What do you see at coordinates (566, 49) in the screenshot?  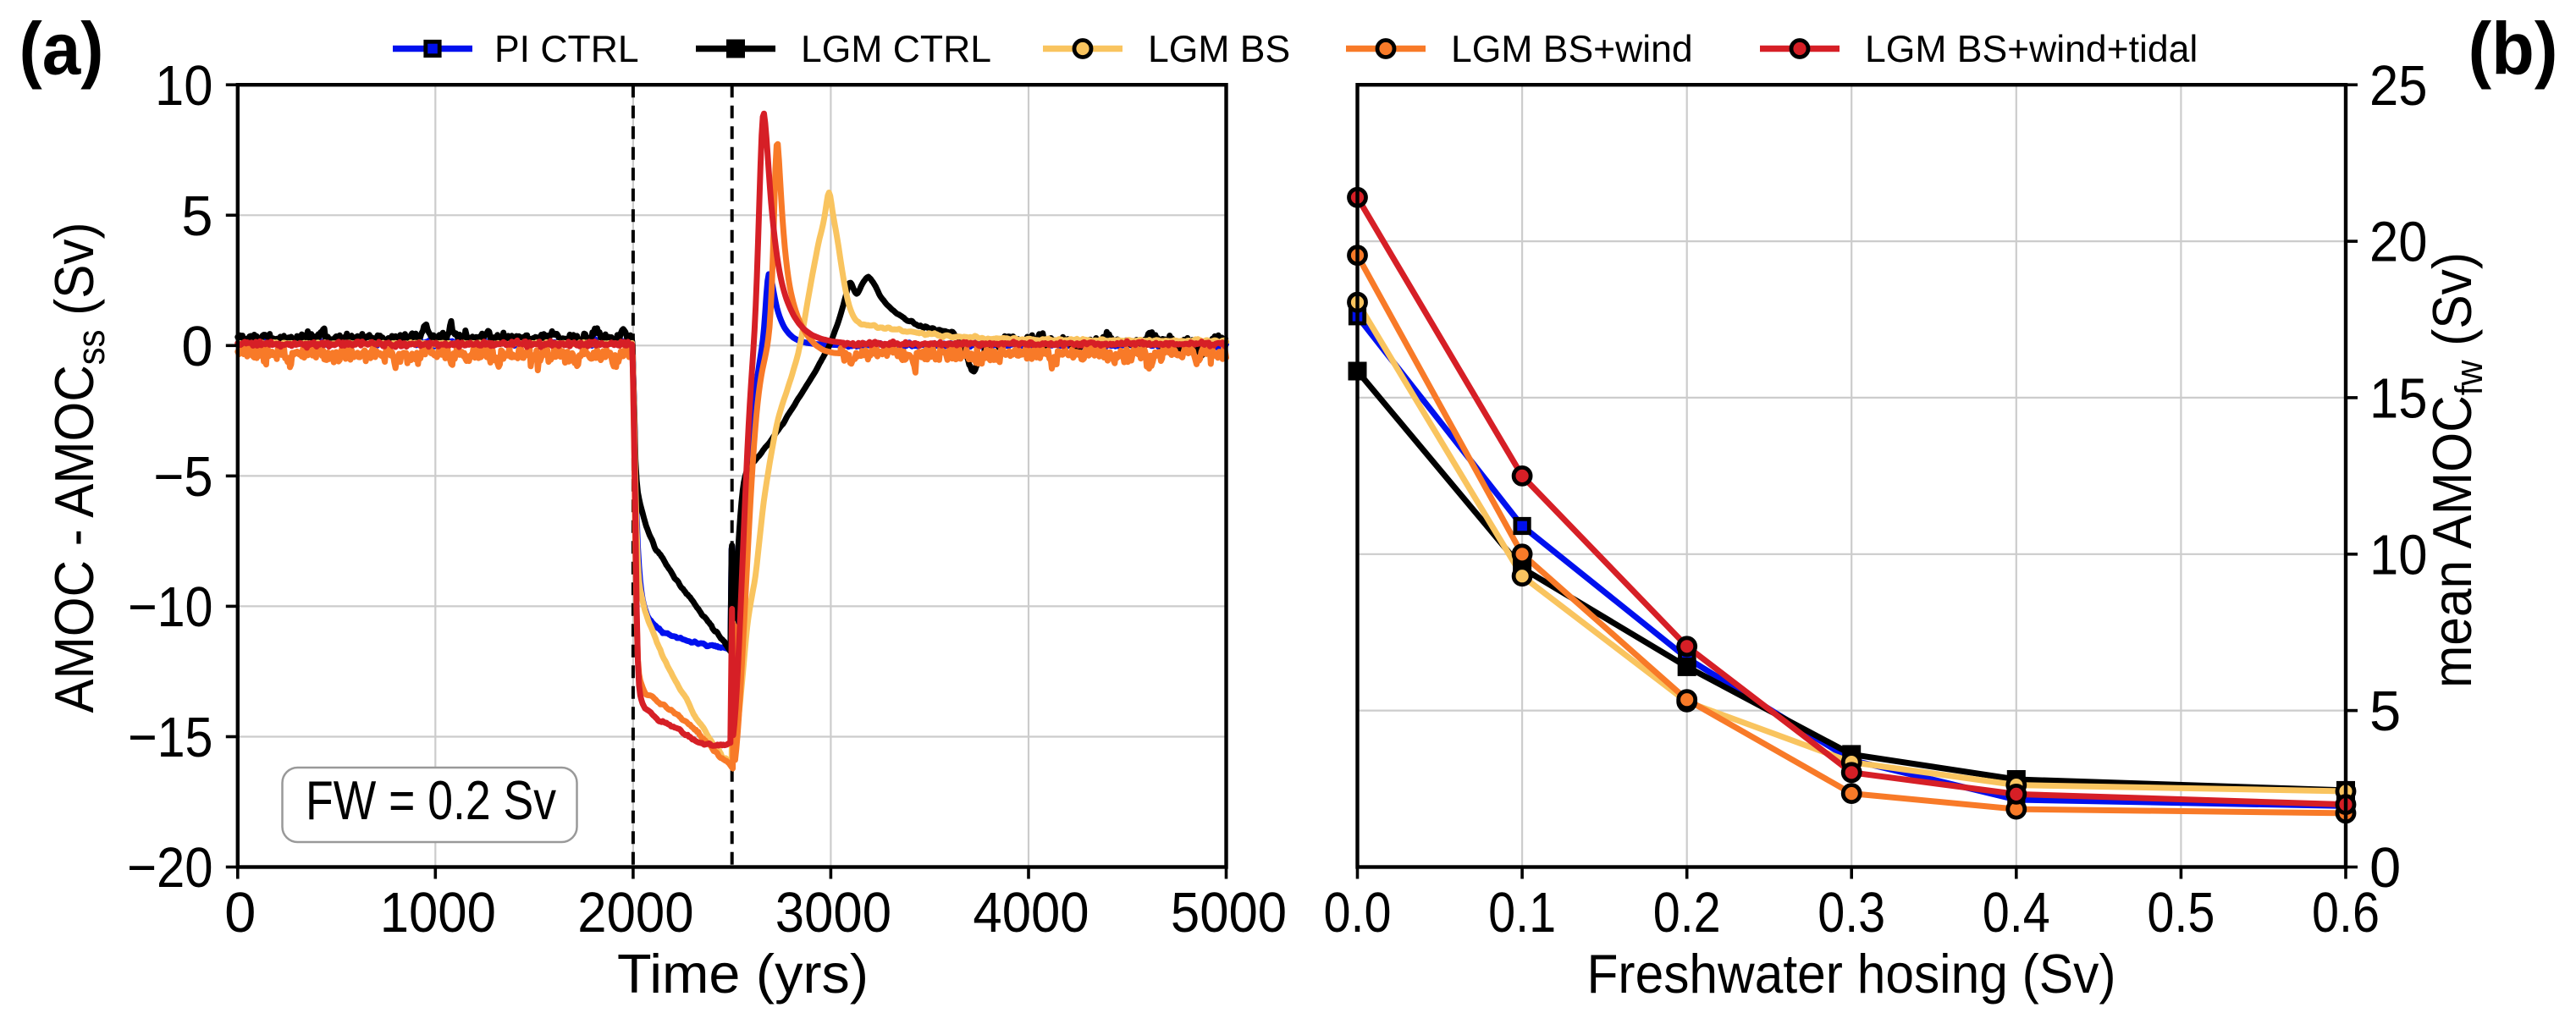 I see `svg-text: PI CTRL` at bounding box center [566, 49].